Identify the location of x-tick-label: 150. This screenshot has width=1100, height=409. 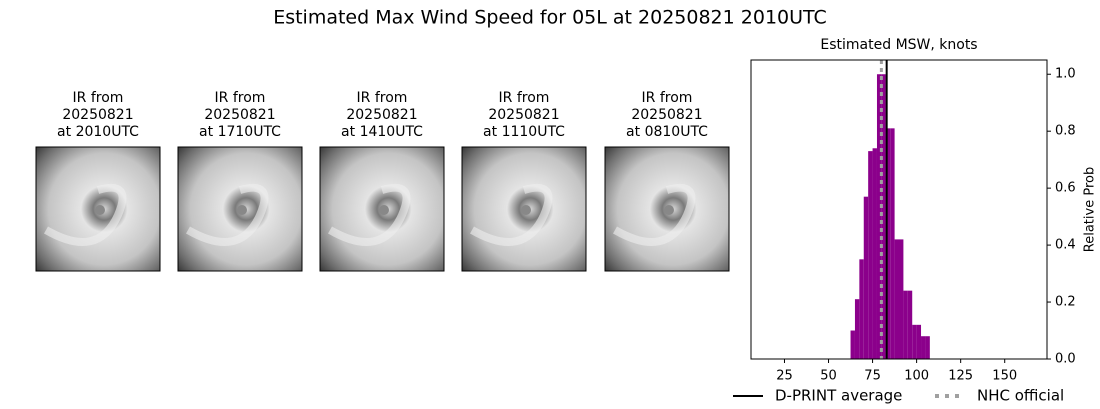
(1004, 376).